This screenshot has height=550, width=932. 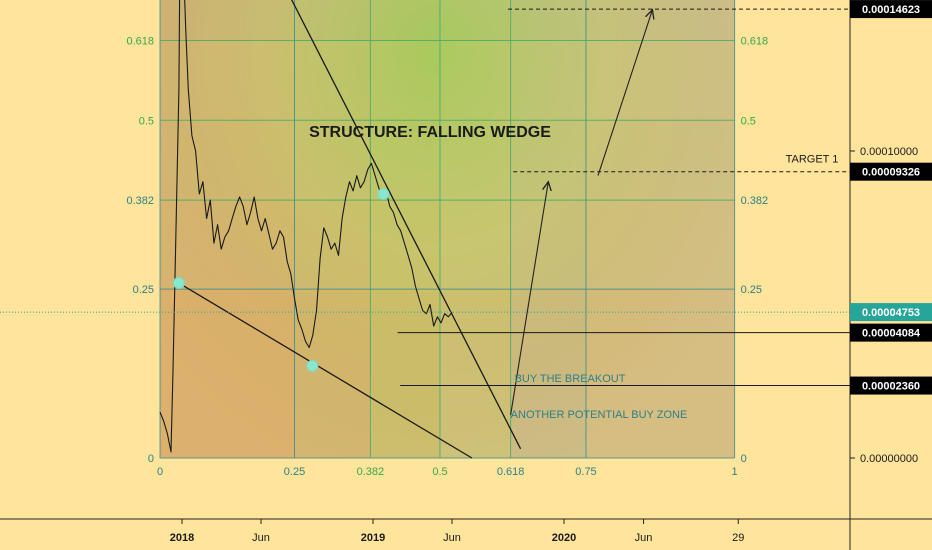 I want to click on level-price-badge: 0.00002360, so click(x=891, y=387).